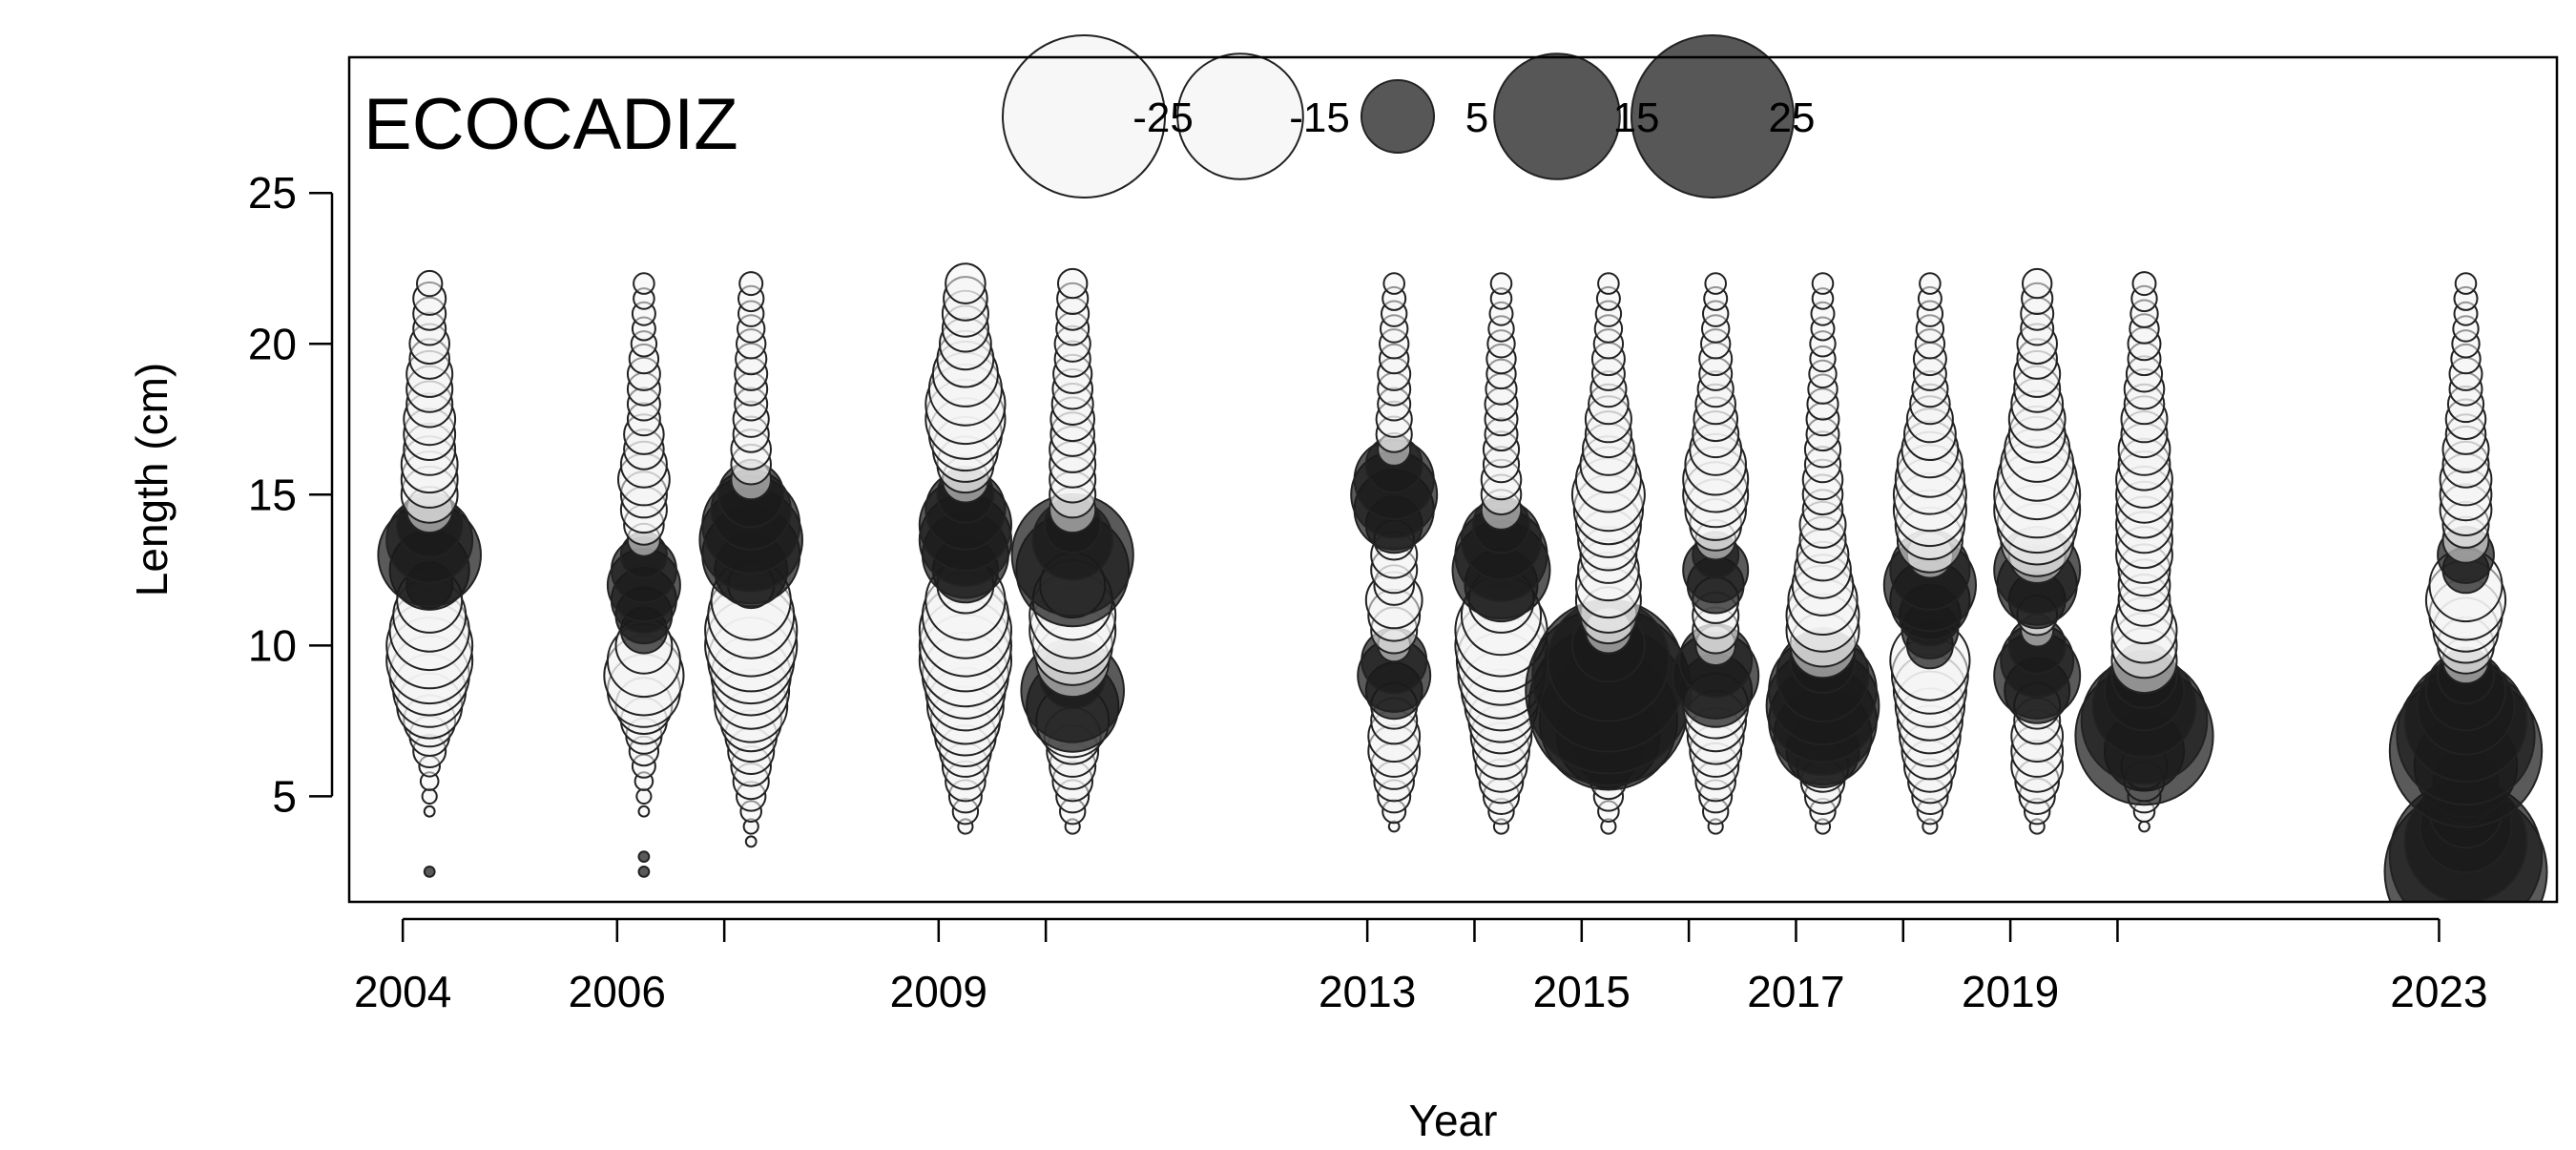  Describe the element at coordinates (1319, 117) in the screenshot. I see `legend-label--15: -15` at that location.